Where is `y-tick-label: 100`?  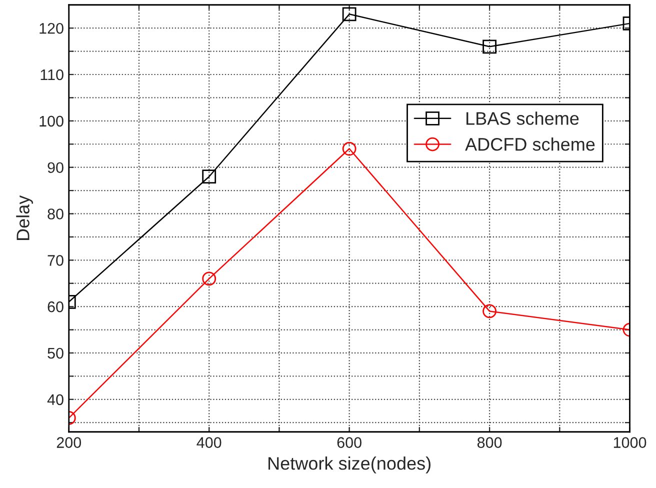
y-tick-label: 100 is located at coordinates (52, 121).